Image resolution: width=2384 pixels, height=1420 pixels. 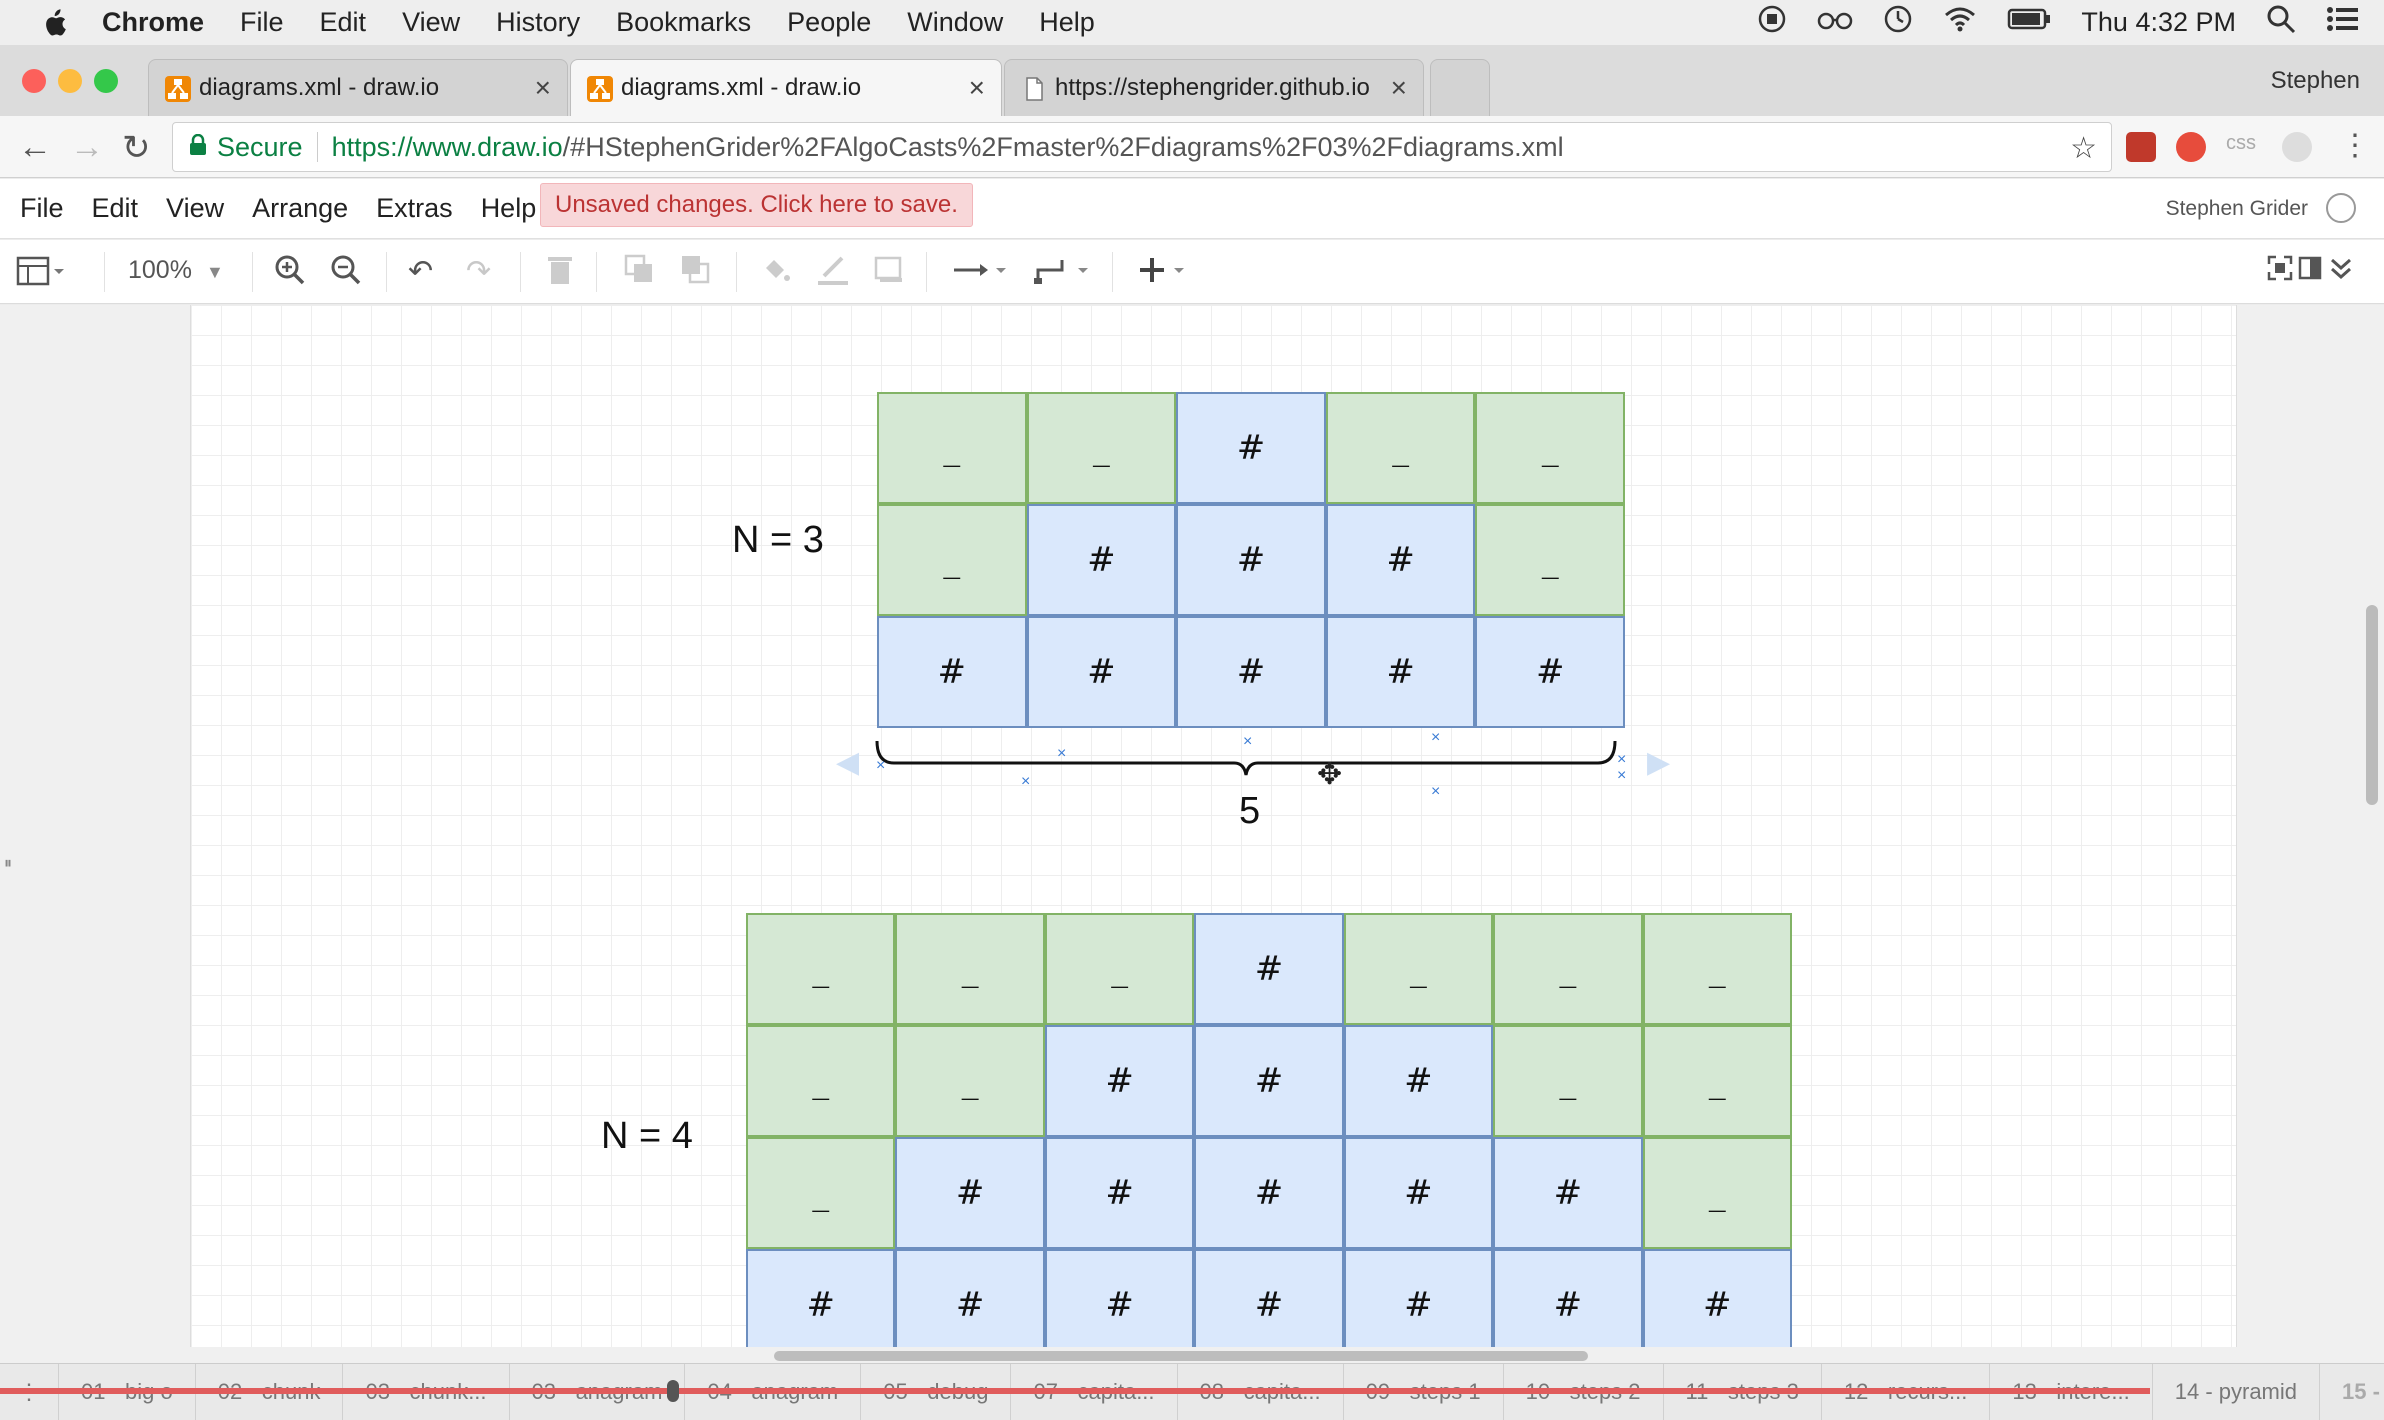 I want to click on fill-color-icon, so click(x=776, y=274).